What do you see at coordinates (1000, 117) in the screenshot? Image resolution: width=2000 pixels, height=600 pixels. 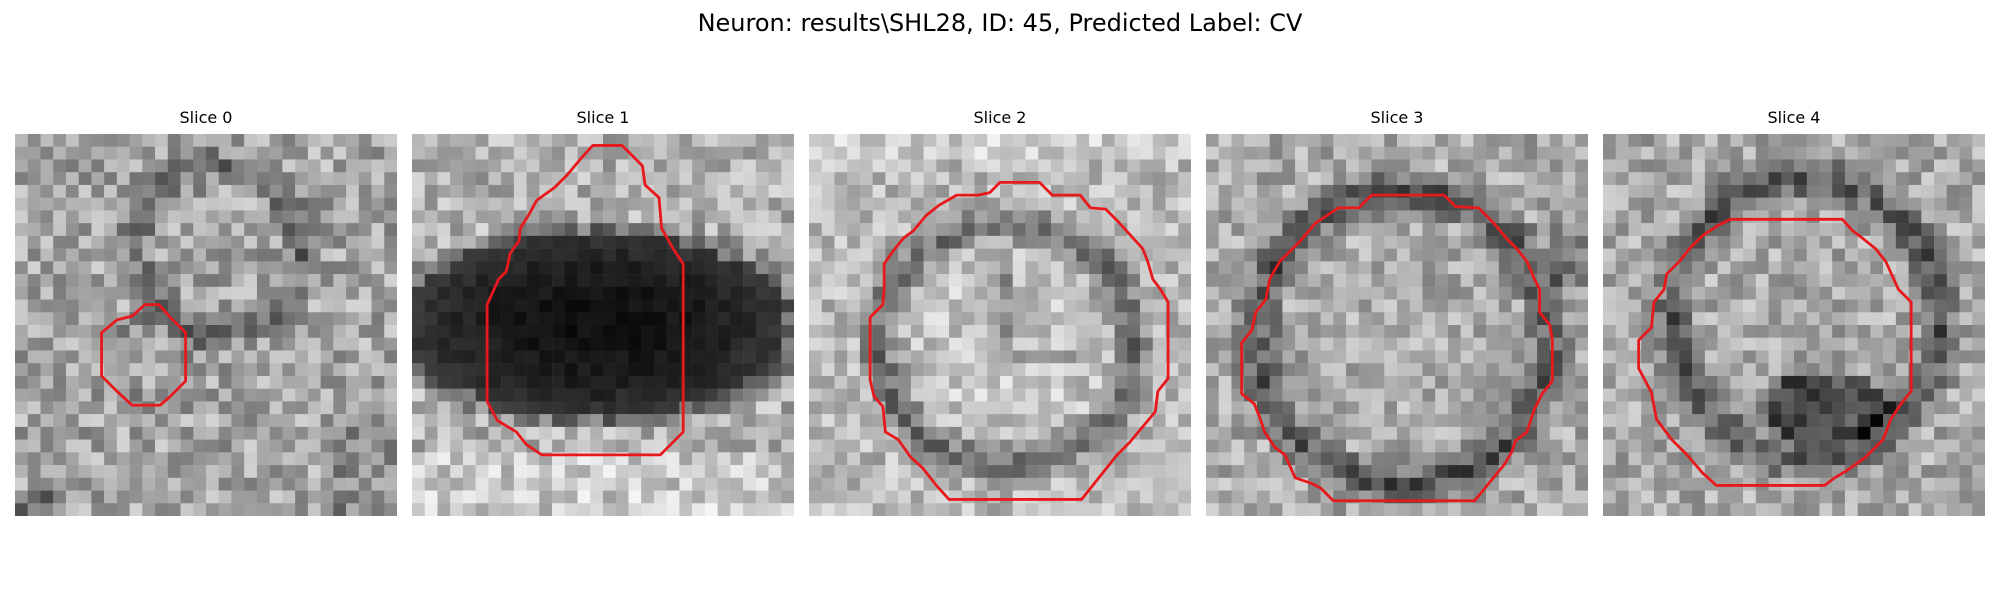 I see `slice-title-2: Slice 2` at bounding box center [1000, 117].